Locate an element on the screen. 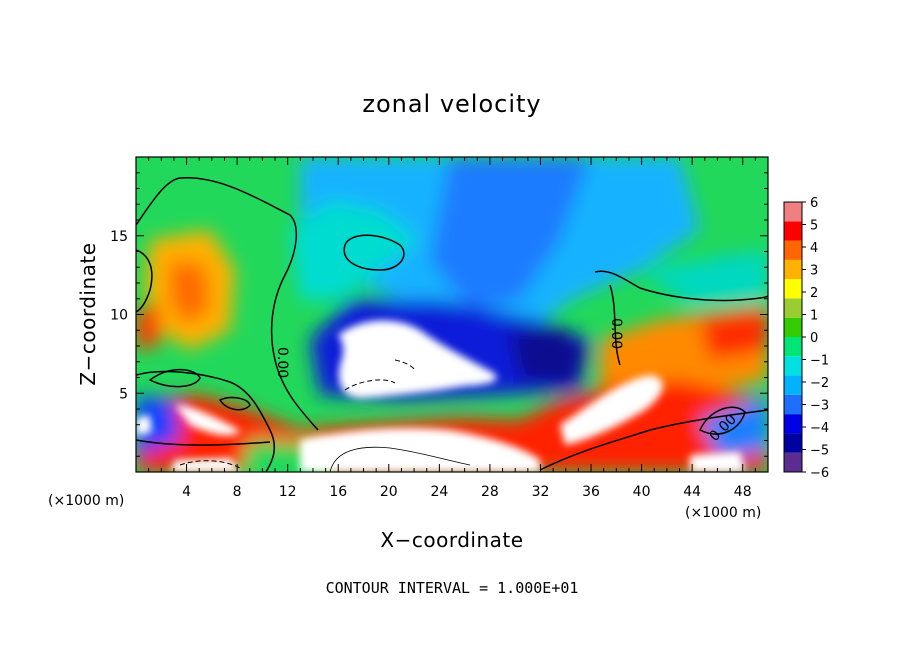 Image resolution: width=904 pixels, height=654 pixels. thin-contour-bottom is located at coordinates (400, 459).